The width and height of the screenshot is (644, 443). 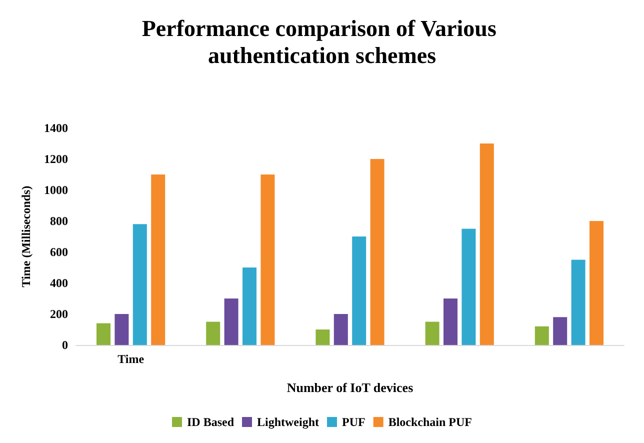 I want to click on y-axis-title: Time (Milliseconds), so click(x=26, y=237).